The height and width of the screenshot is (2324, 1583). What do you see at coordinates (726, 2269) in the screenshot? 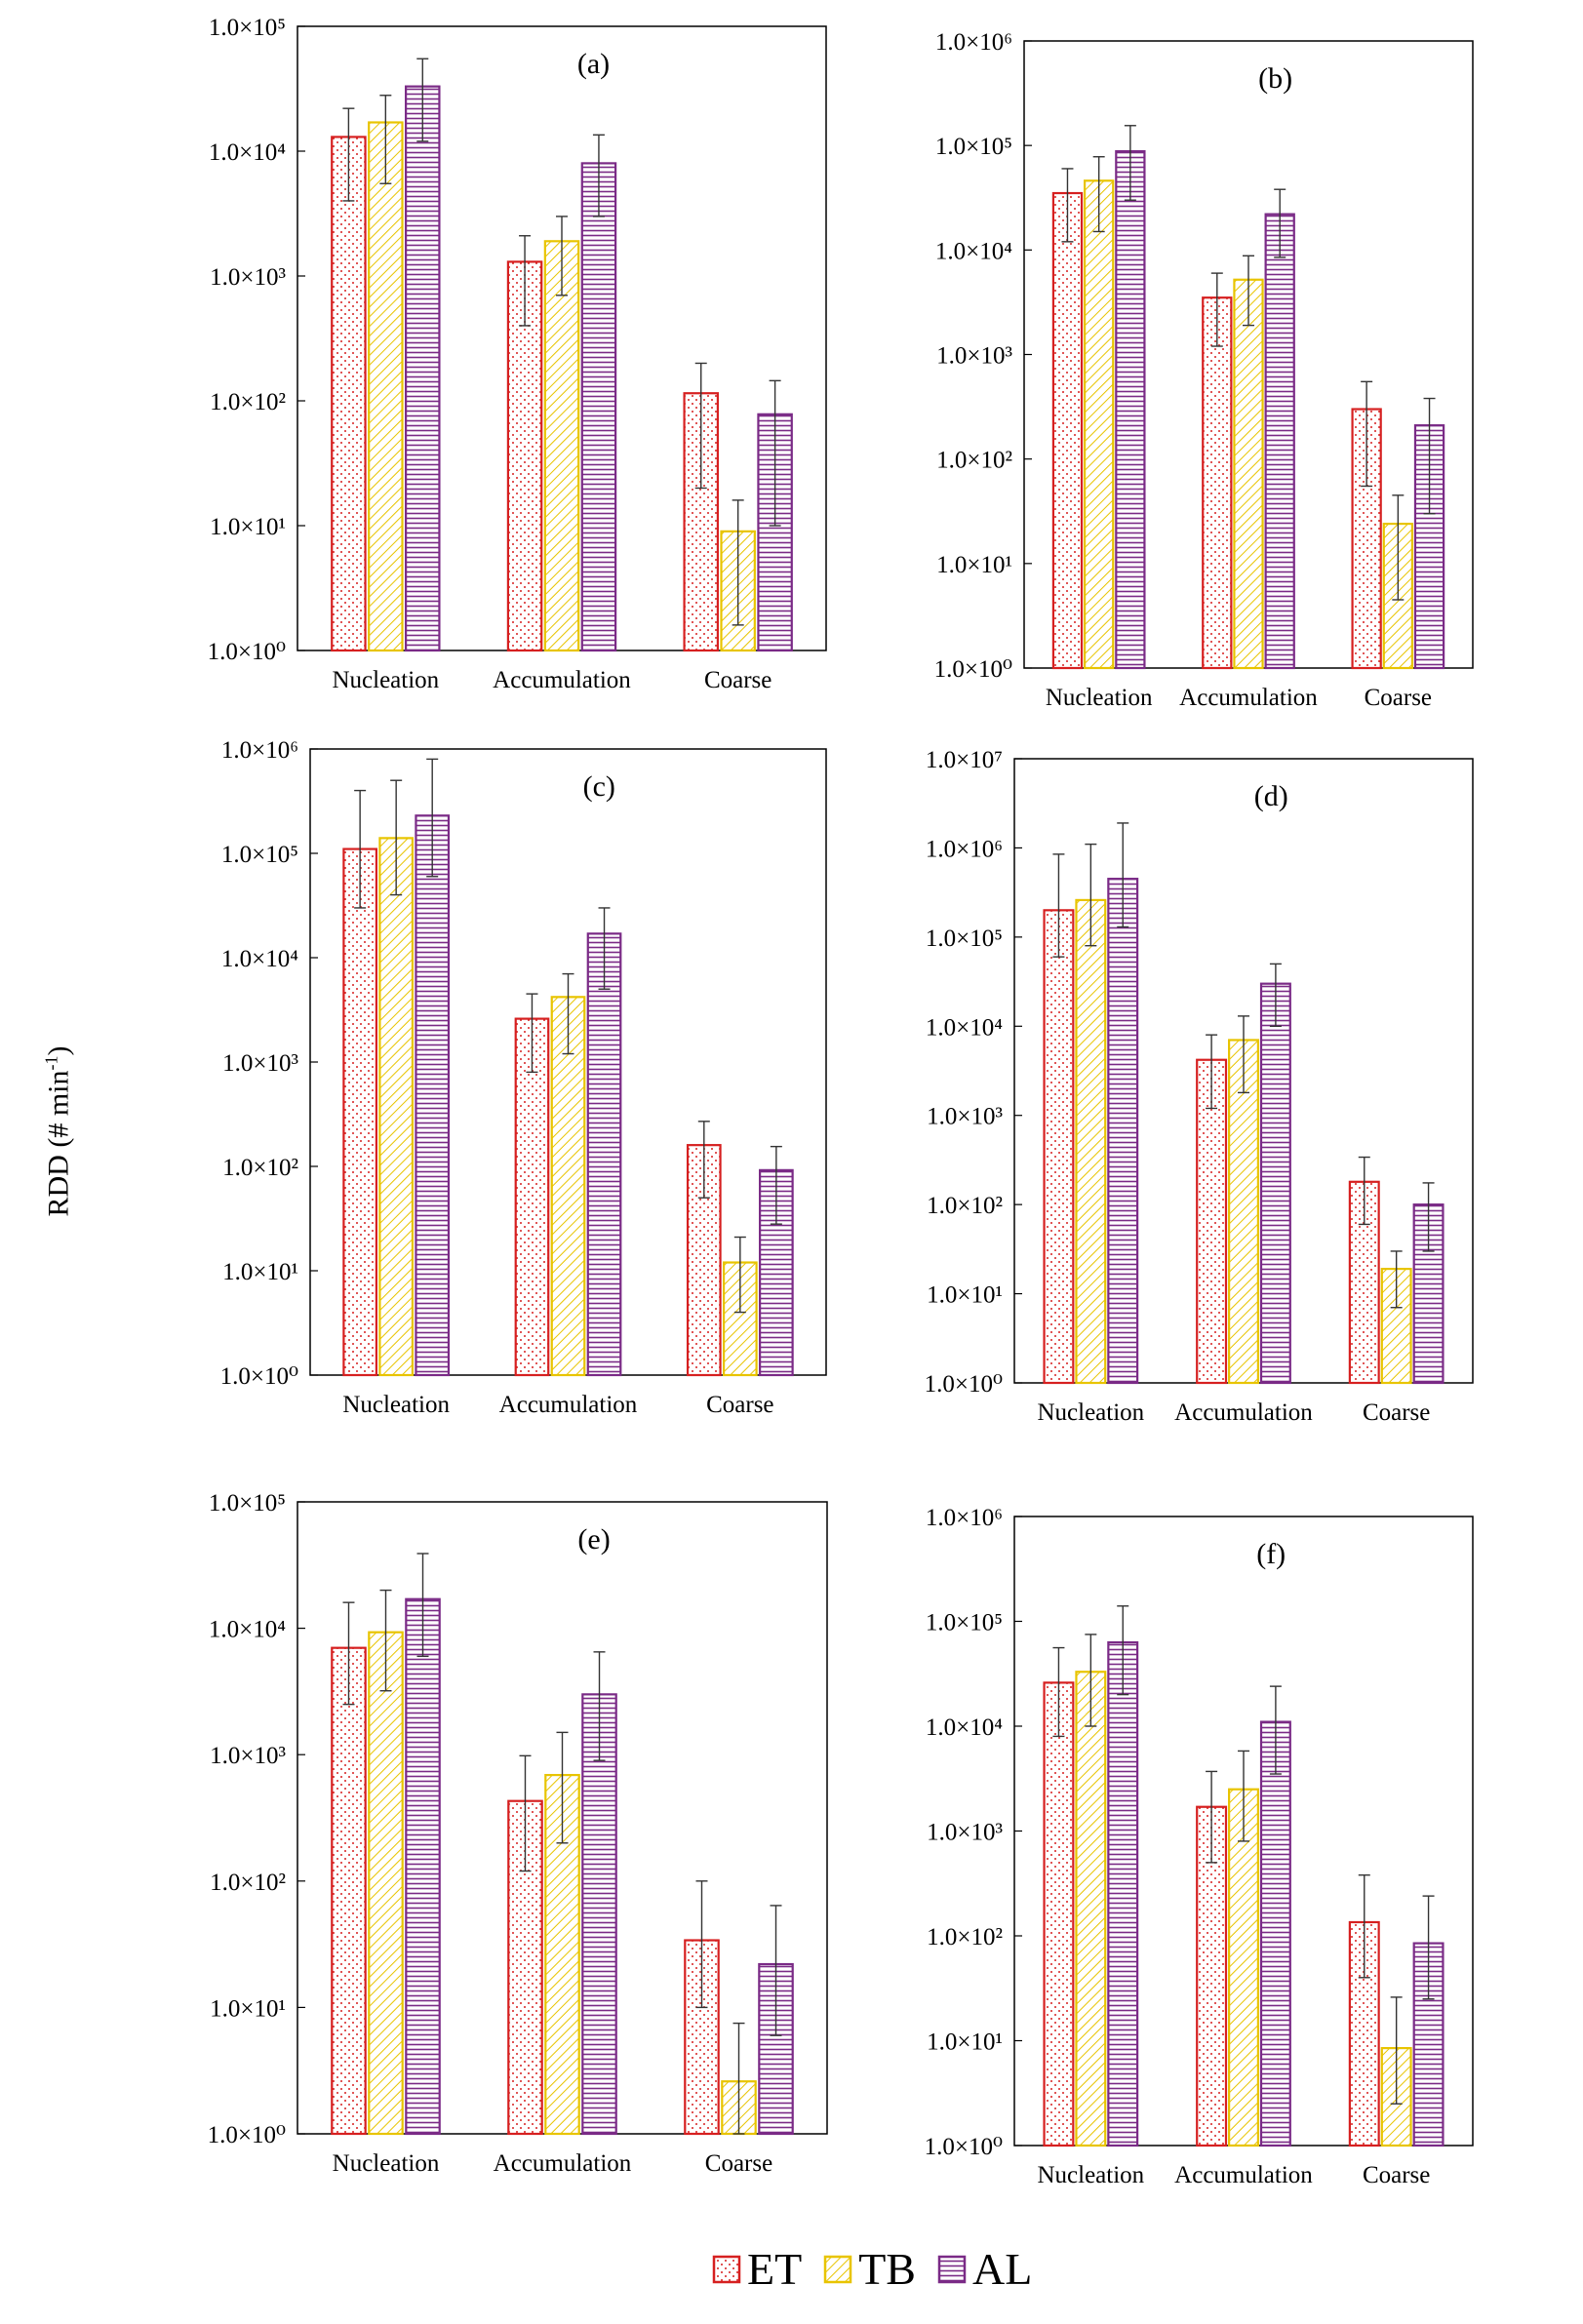
I see `legend-swatch-et` at bounding box center [726, 2269].